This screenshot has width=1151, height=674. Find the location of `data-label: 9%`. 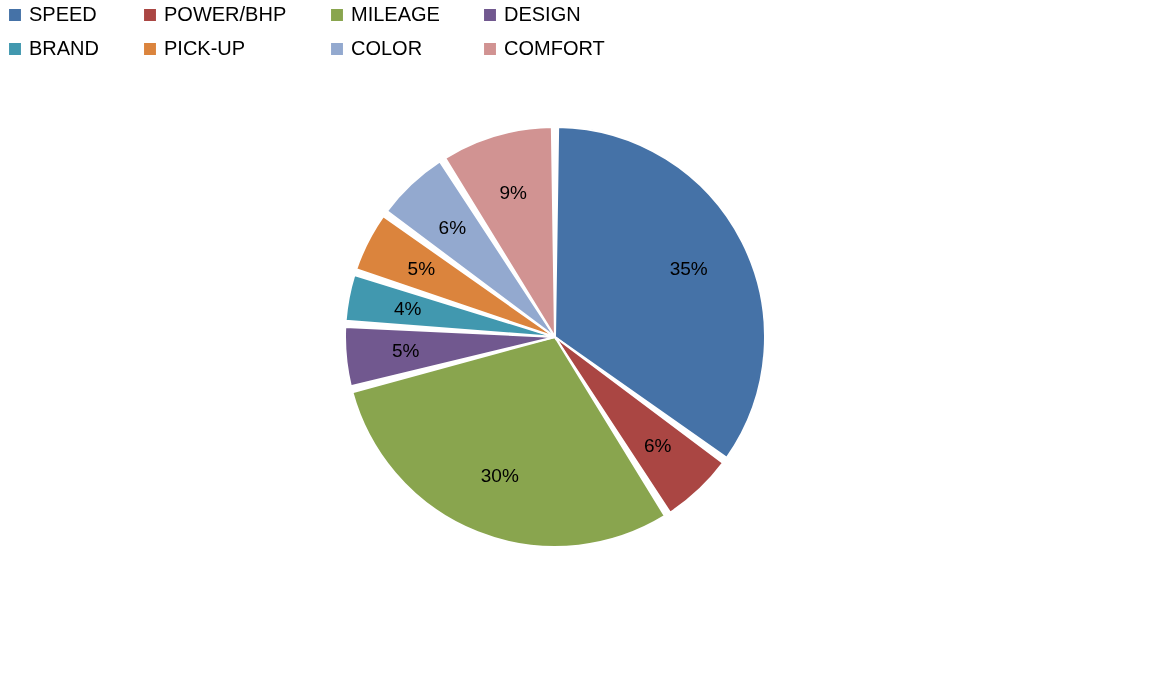

data-label: 9% is located at coordinates (513, 192).